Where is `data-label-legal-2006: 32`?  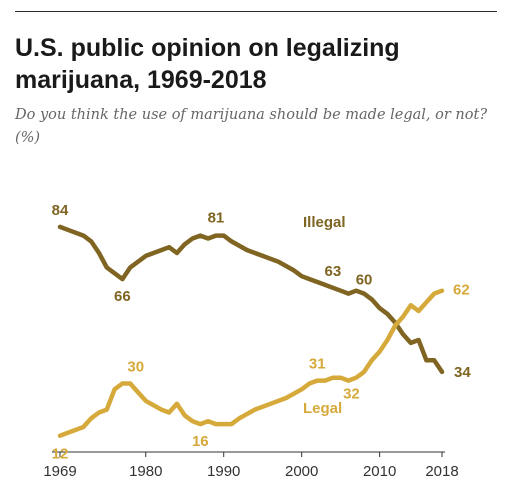 data-label-legal-2006: 32 is located at coordinates (351, 394).